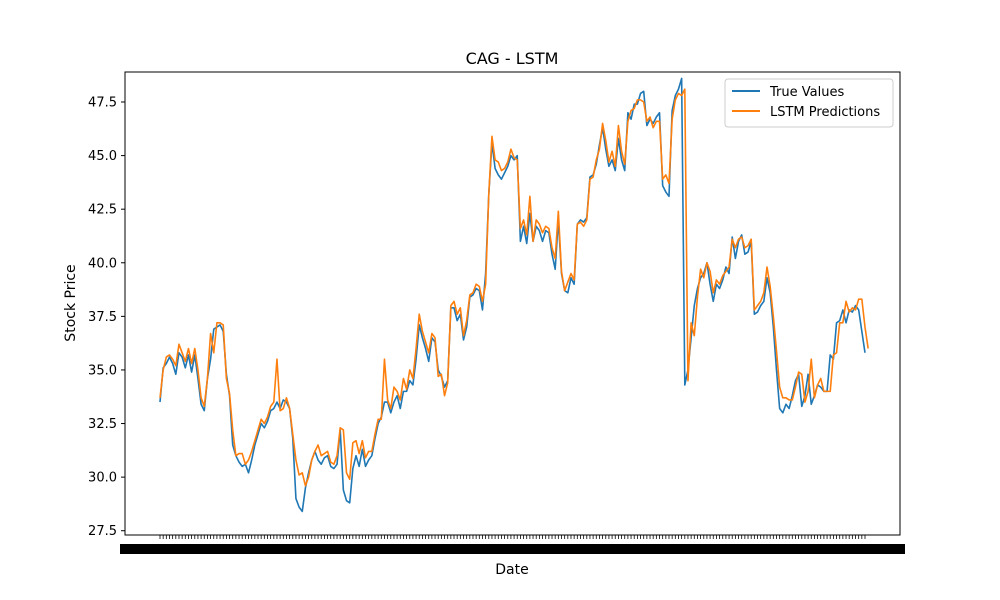  Describe the element at coordinates (102, 103) in the screenshot. I see `y-tick-label: 47.5` at that location.